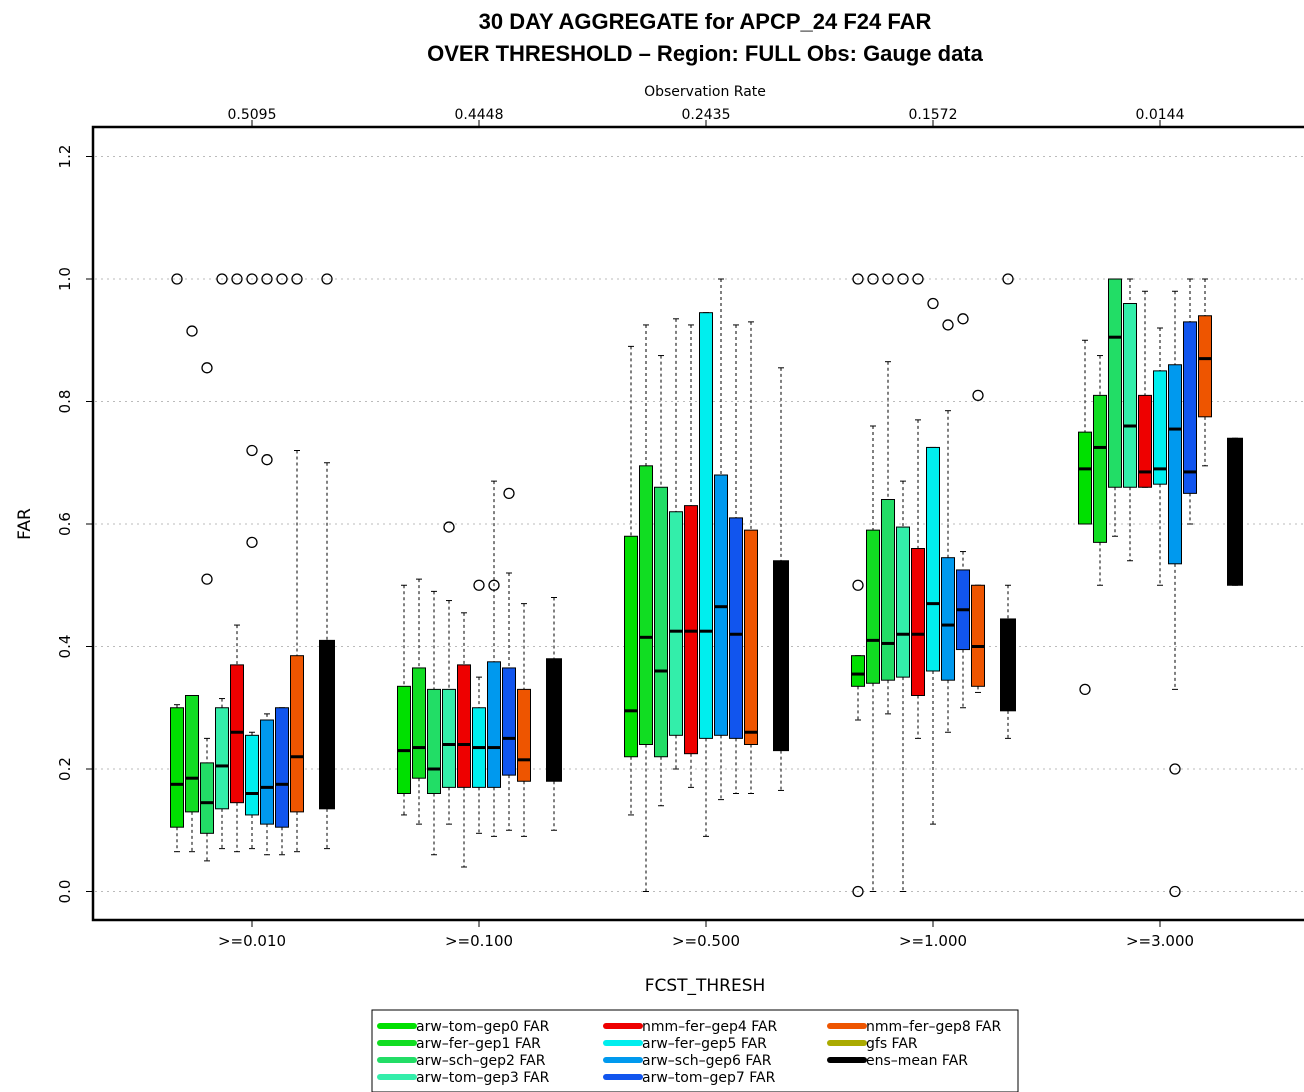 The height and width of the screenshot is (1092, 1304). What do you see at coordinates (252, 115) in the screenshot?
I see `observation-rate-0: 0.5095` at bounding box center [252, 115].